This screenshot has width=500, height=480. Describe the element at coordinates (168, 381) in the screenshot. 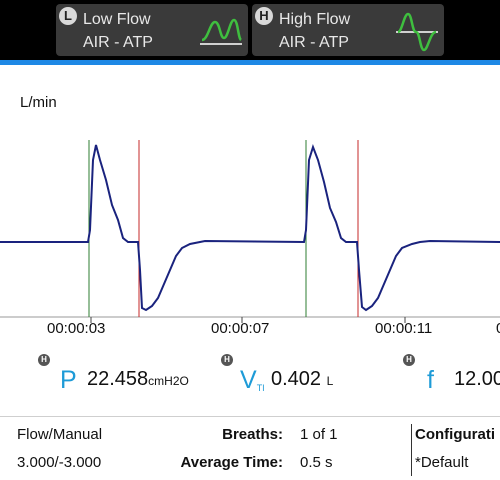

I see `pressure-unit: cmH2O` at that location.